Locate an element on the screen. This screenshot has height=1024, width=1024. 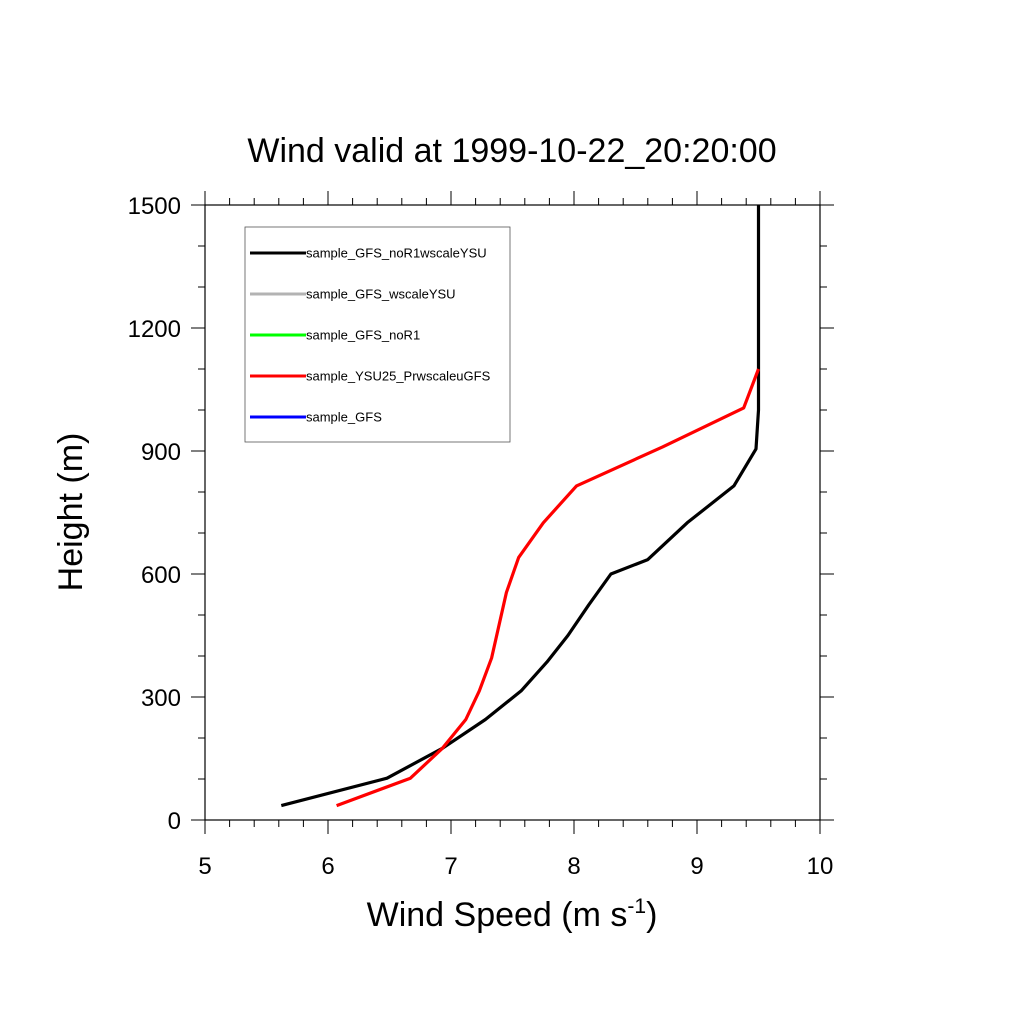
x-tick-label: 10 is located at coordinates (820, 866).